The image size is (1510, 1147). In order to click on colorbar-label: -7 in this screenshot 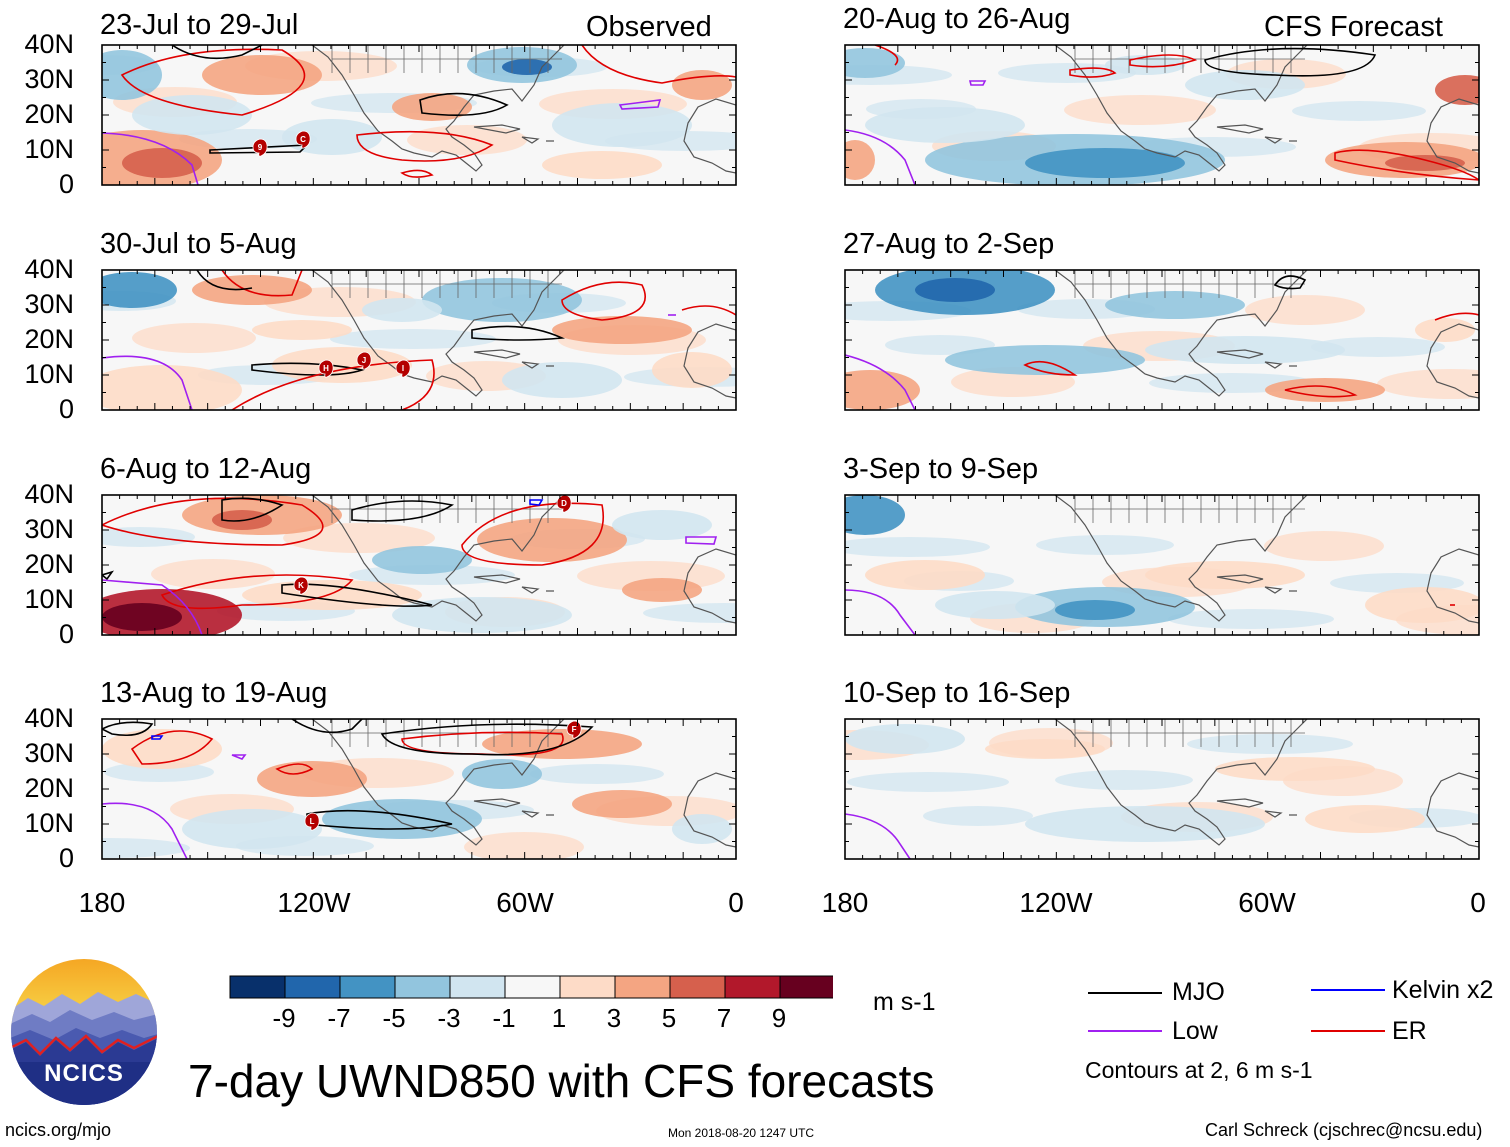, I will do `click(339, 1018)`.